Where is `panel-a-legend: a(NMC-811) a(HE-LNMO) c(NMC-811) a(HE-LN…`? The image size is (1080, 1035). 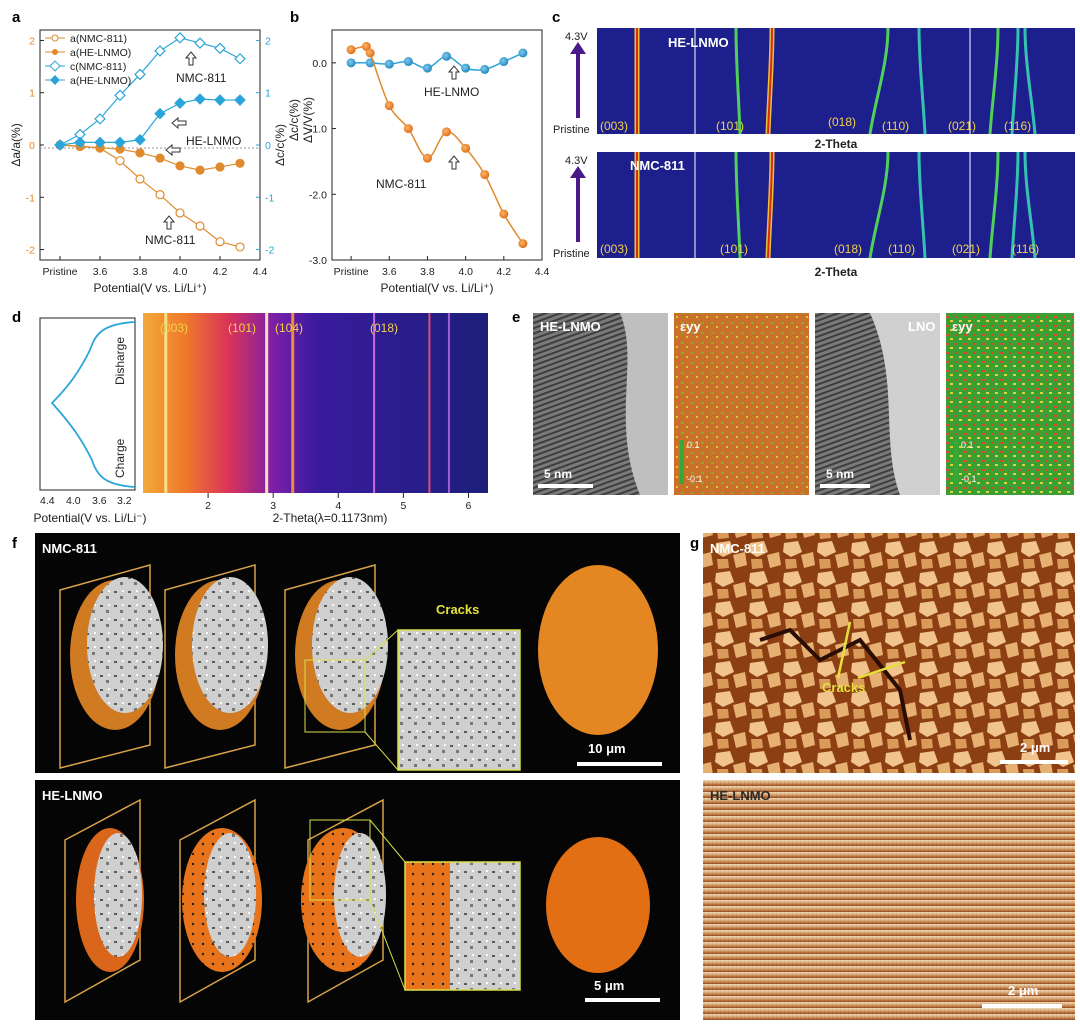 panel-a-legend: a(NMC-811) a(HE-LNMO) c(NMC-811) a(HE-LN… is located at coordinates (88, 60).